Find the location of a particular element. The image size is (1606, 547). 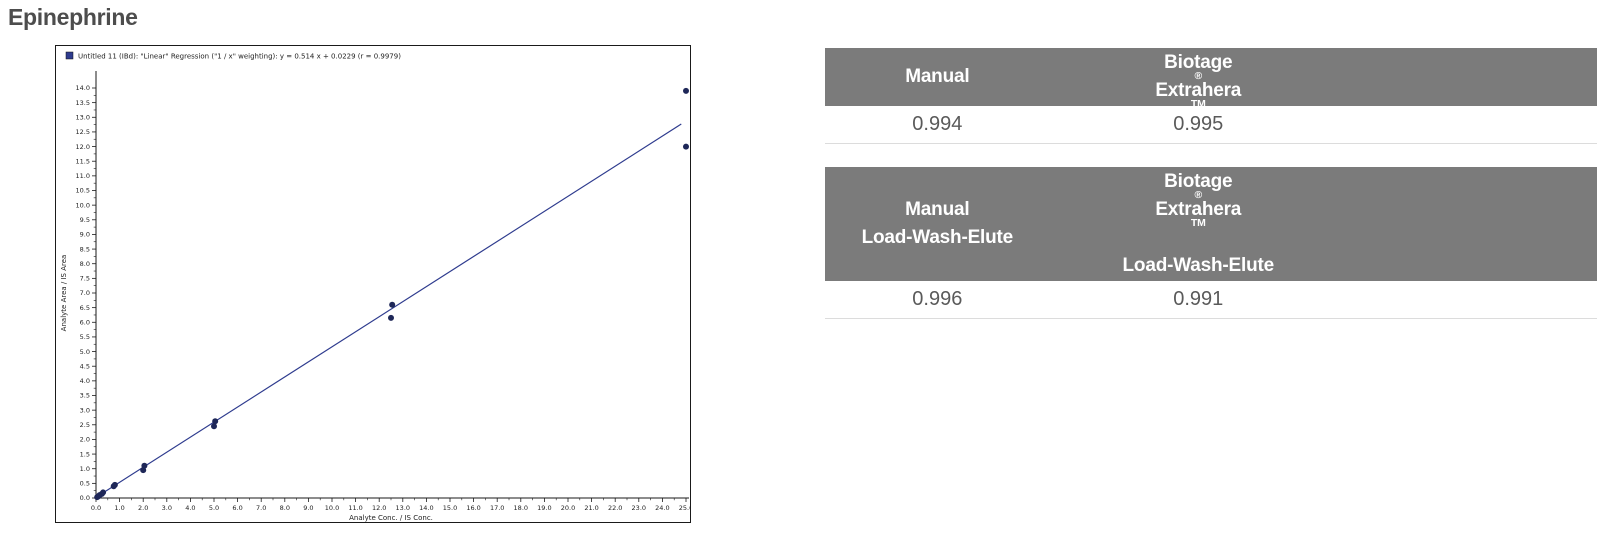

svg-text: 18.0 is located at coordinates (521, 508).